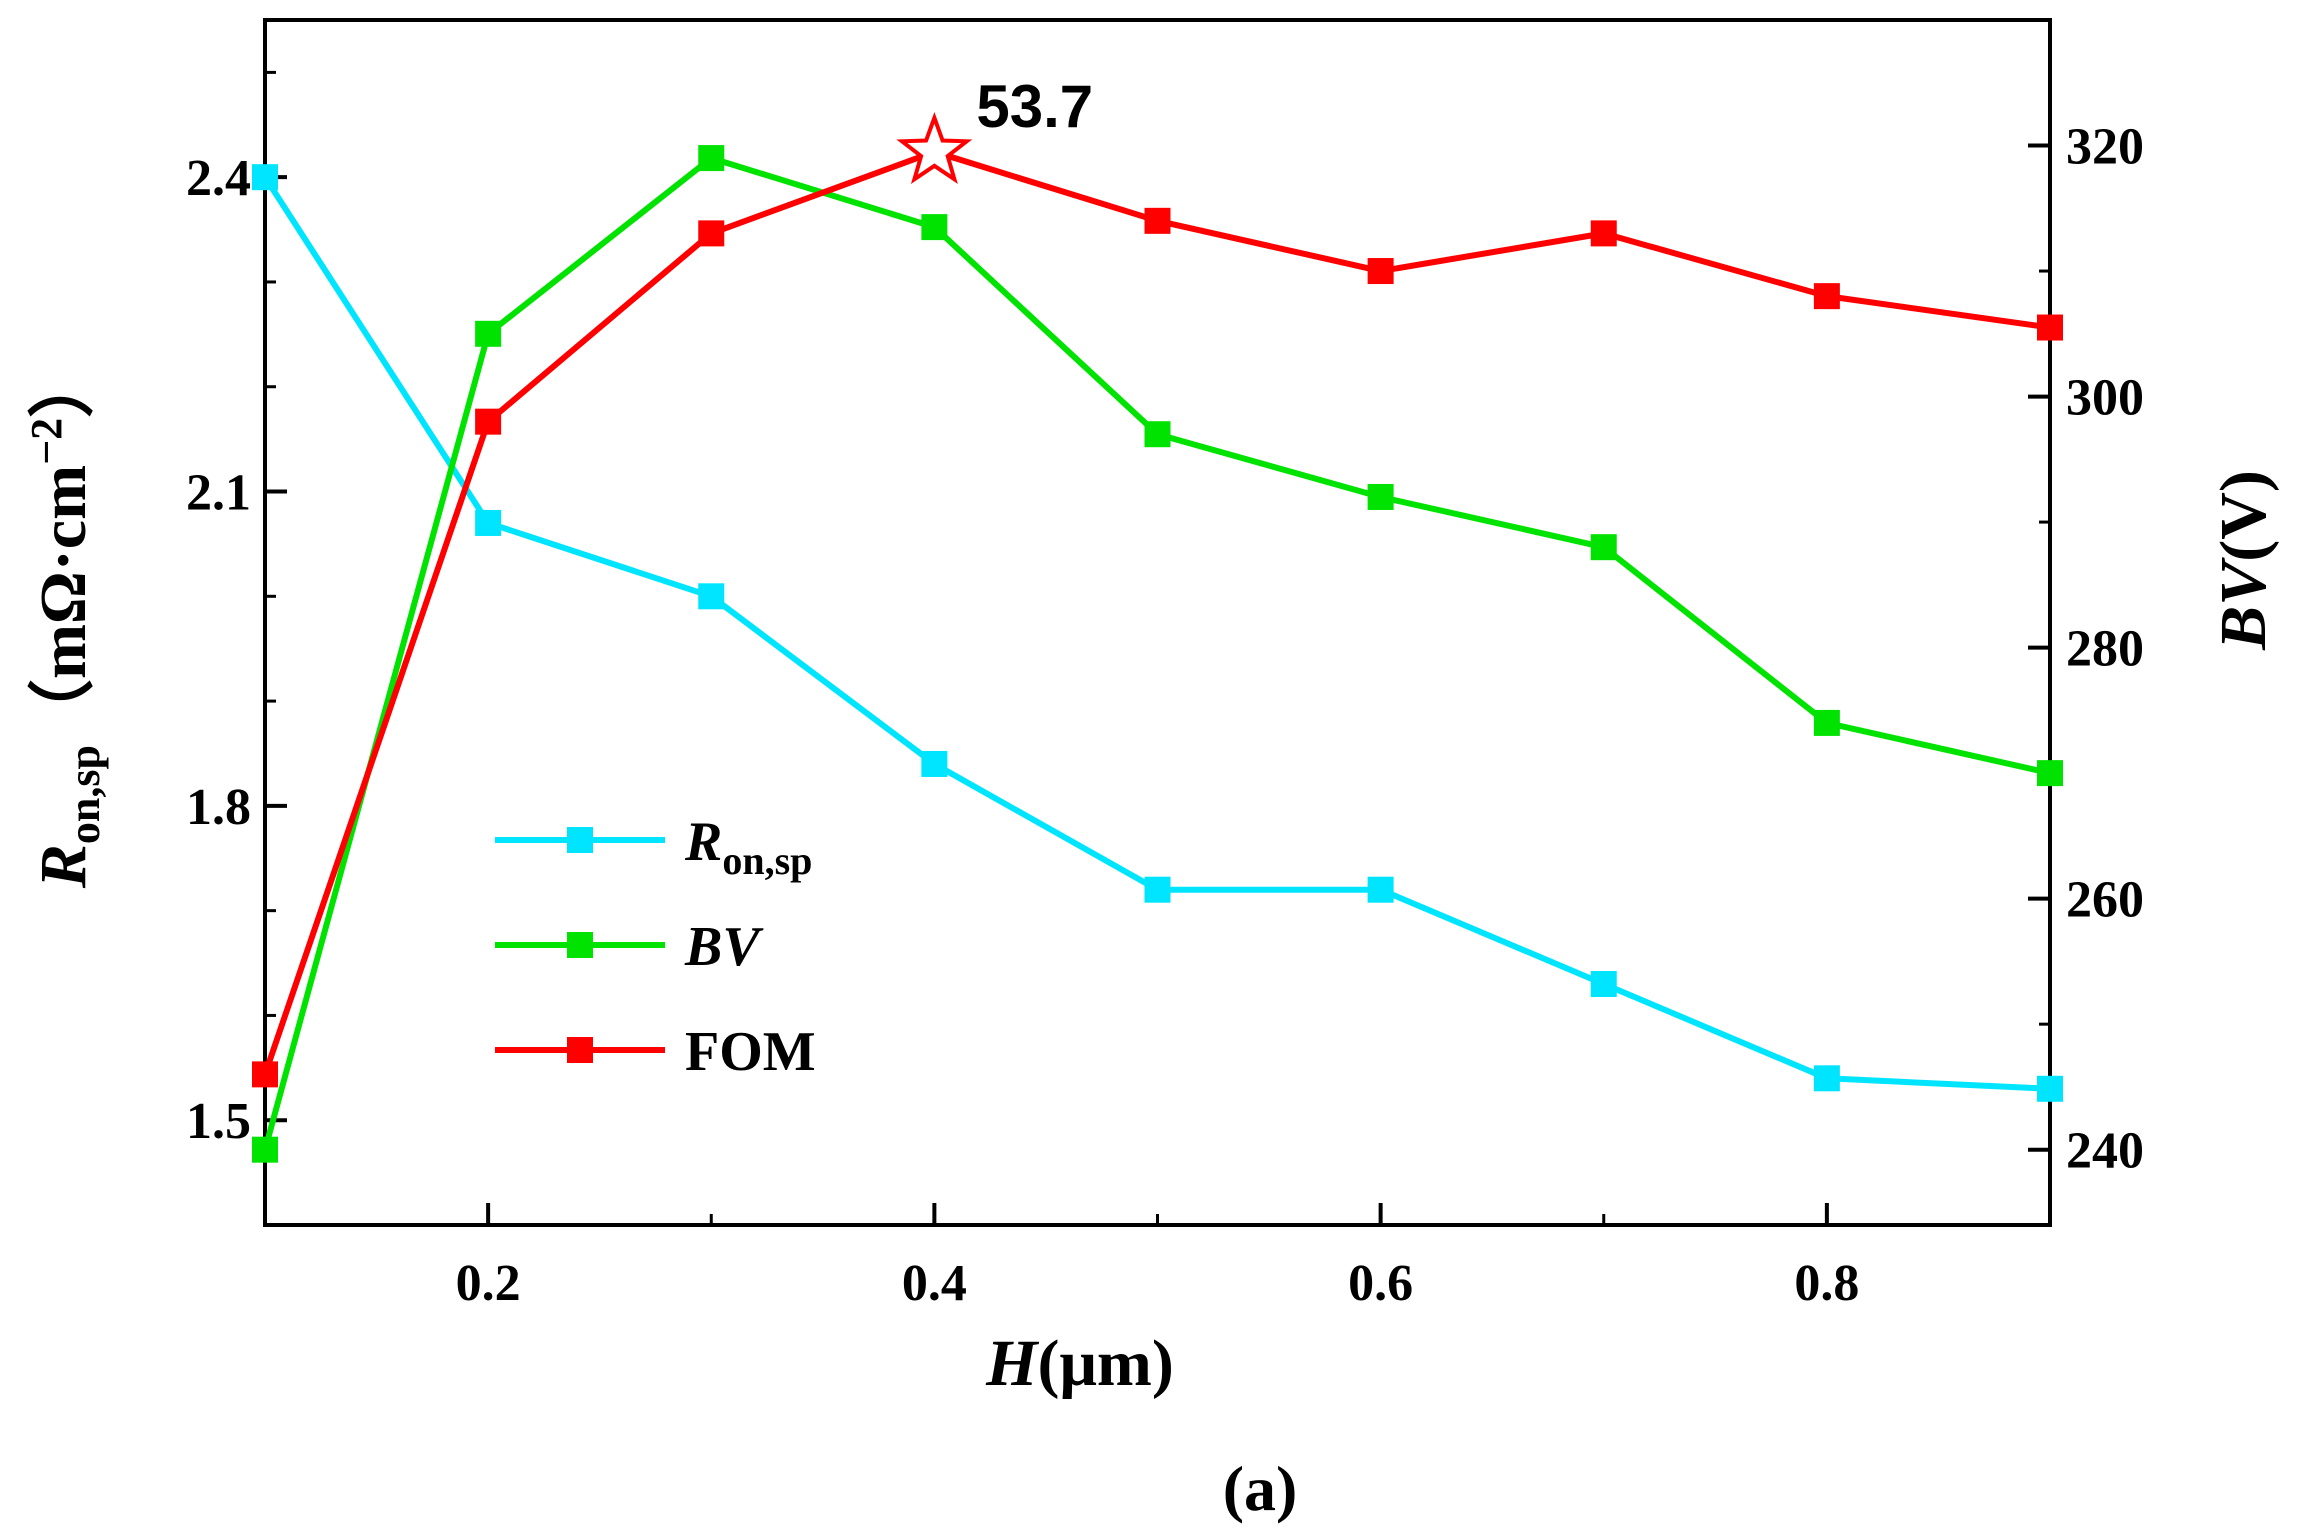 The height and width of the screenshot is (1534, 2313). I want to click on x-axis-title-unit: (μm), so click(1105, 1363).